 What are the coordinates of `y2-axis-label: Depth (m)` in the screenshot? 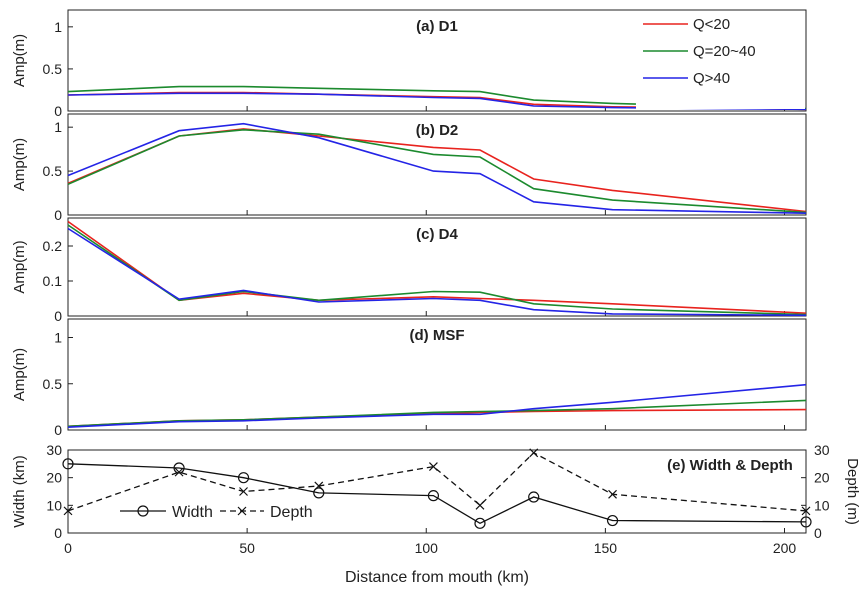 It's located at (852, 491).